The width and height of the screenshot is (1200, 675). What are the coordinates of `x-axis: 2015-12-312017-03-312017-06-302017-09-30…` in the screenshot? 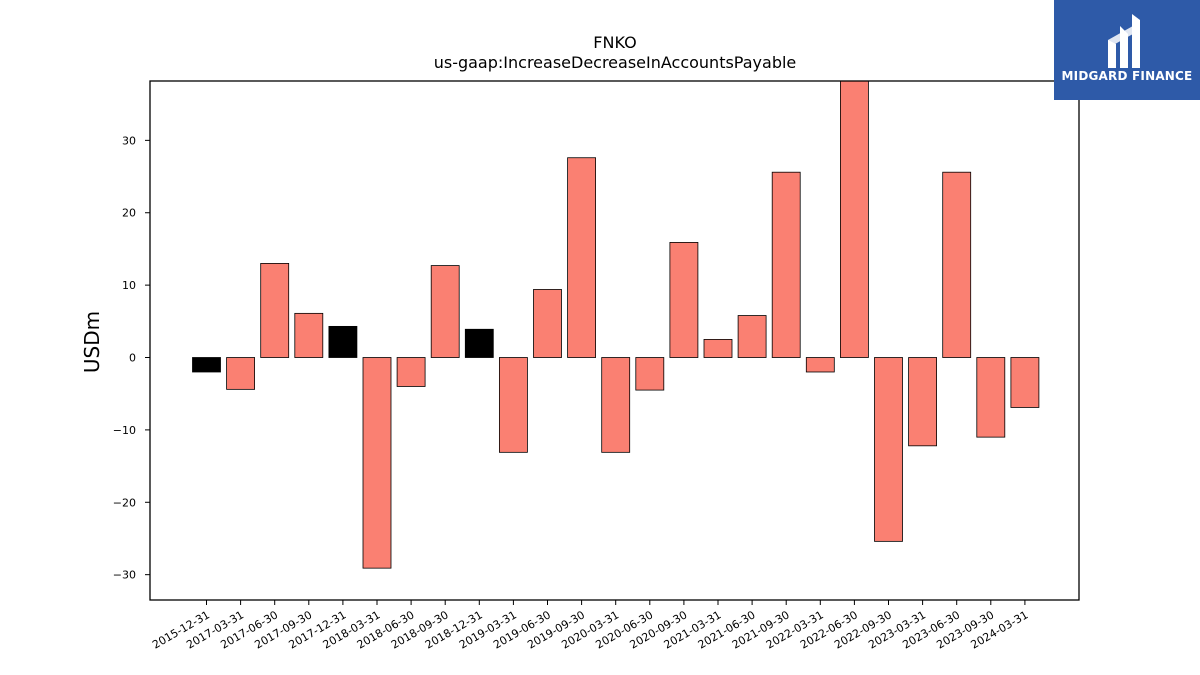 It's located at (590, 626).